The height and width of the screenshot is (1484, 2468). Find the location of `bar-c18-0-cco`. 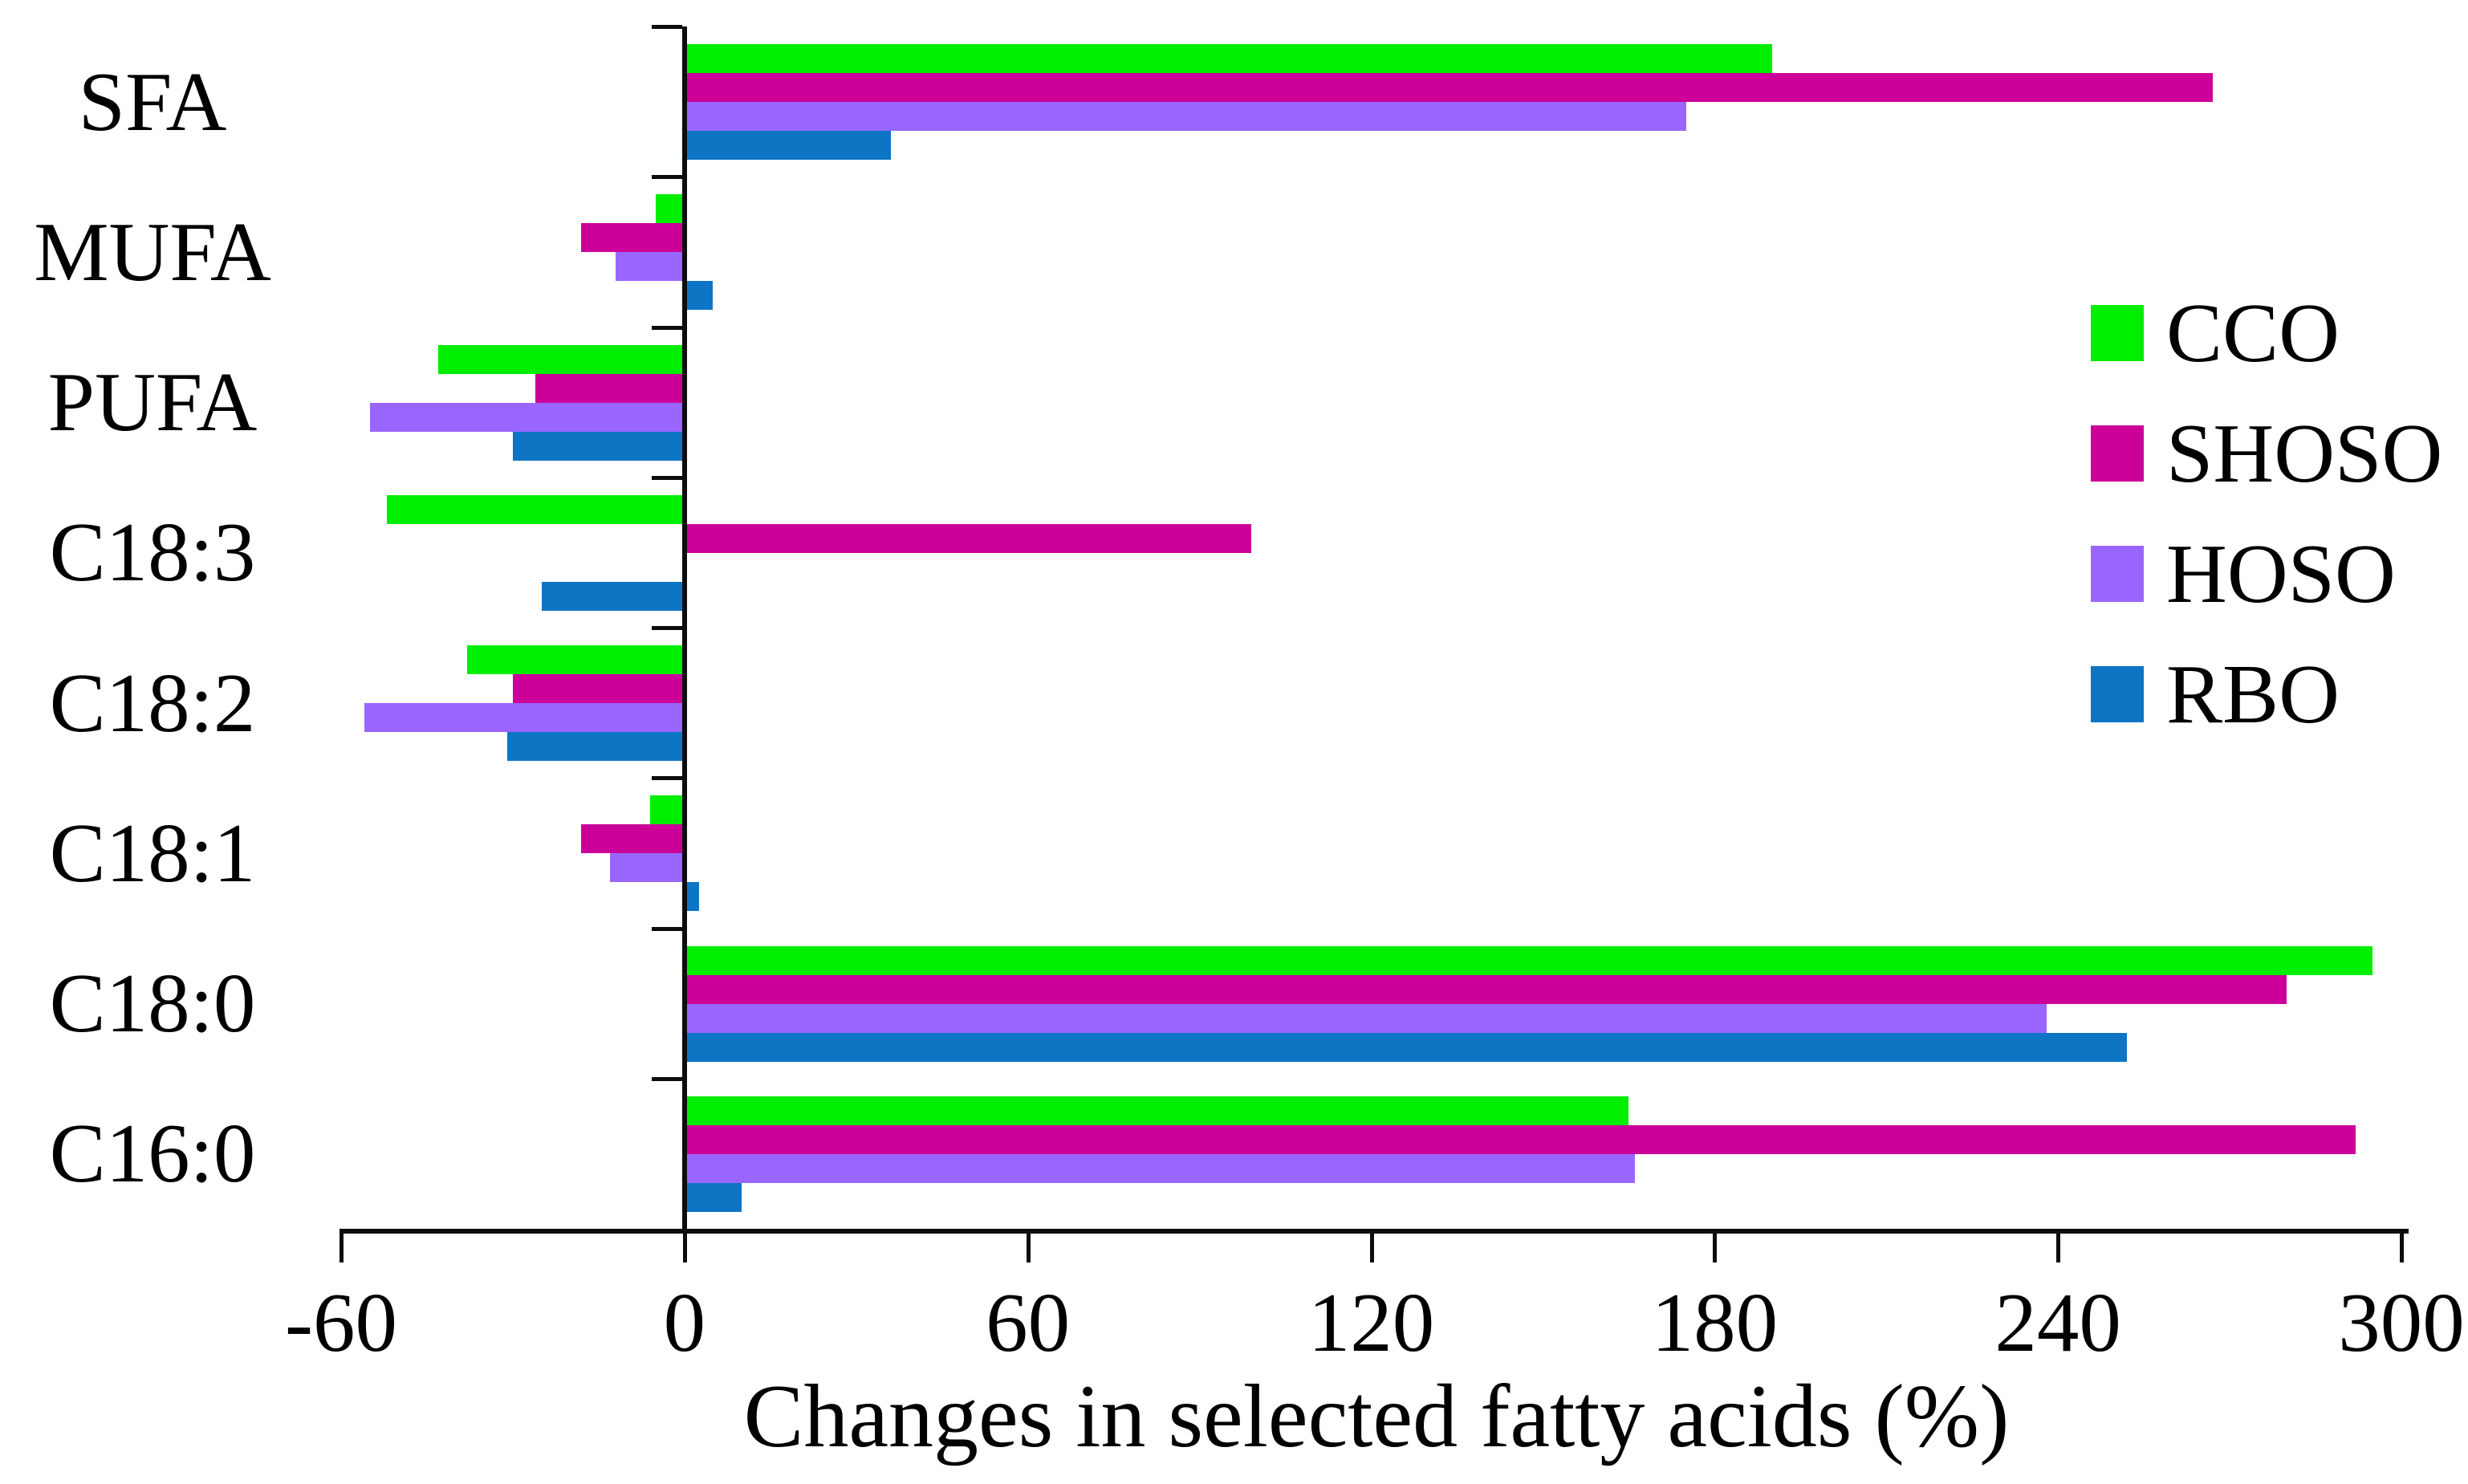

bar-c18-0-cco is located at coordinates (1528, 960).